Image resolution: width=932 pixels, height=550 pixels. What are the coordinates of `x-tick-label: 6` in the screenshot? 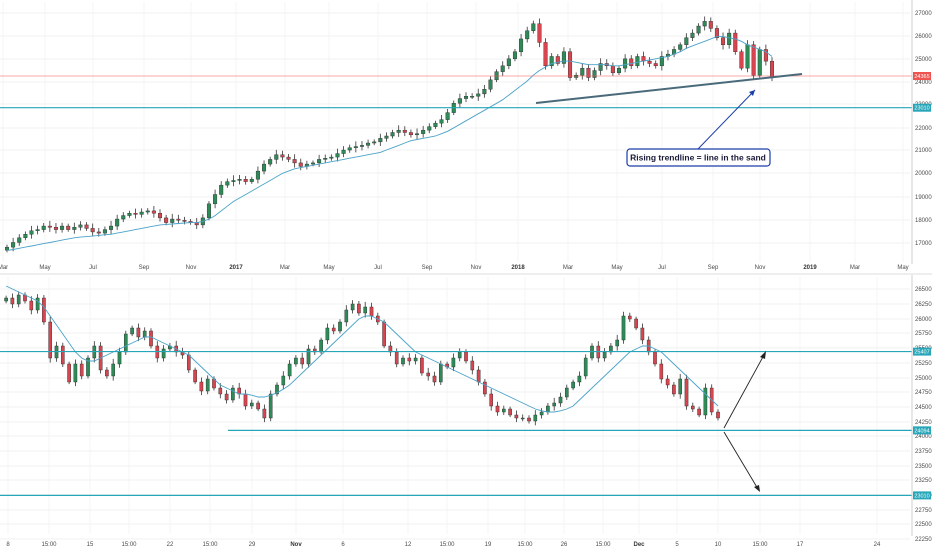 It's located at (343, 545).